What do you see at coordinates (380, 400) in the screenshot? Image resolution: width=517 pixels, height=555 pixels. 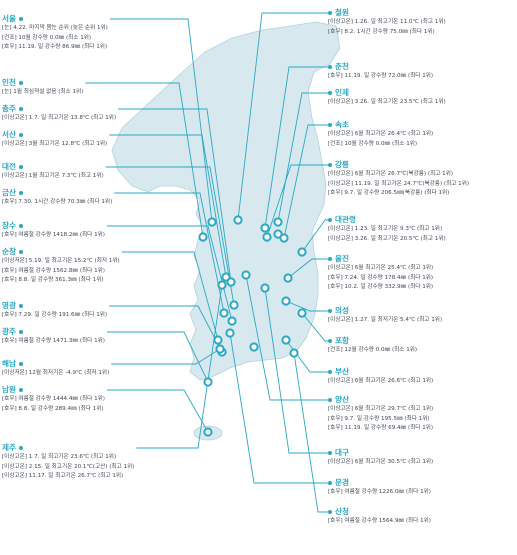 I see `station-name-row: 양산` at bounding box center [380, 400].